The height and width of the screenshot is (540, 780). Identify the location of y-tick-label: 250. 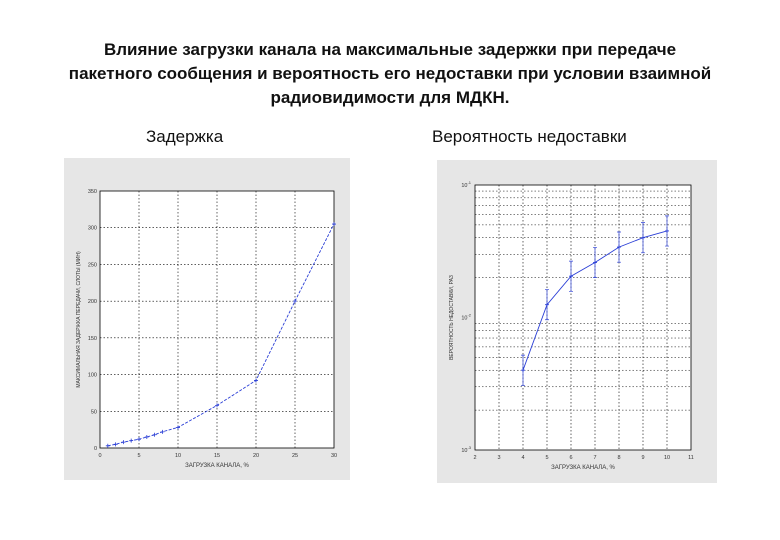
(92, 265).